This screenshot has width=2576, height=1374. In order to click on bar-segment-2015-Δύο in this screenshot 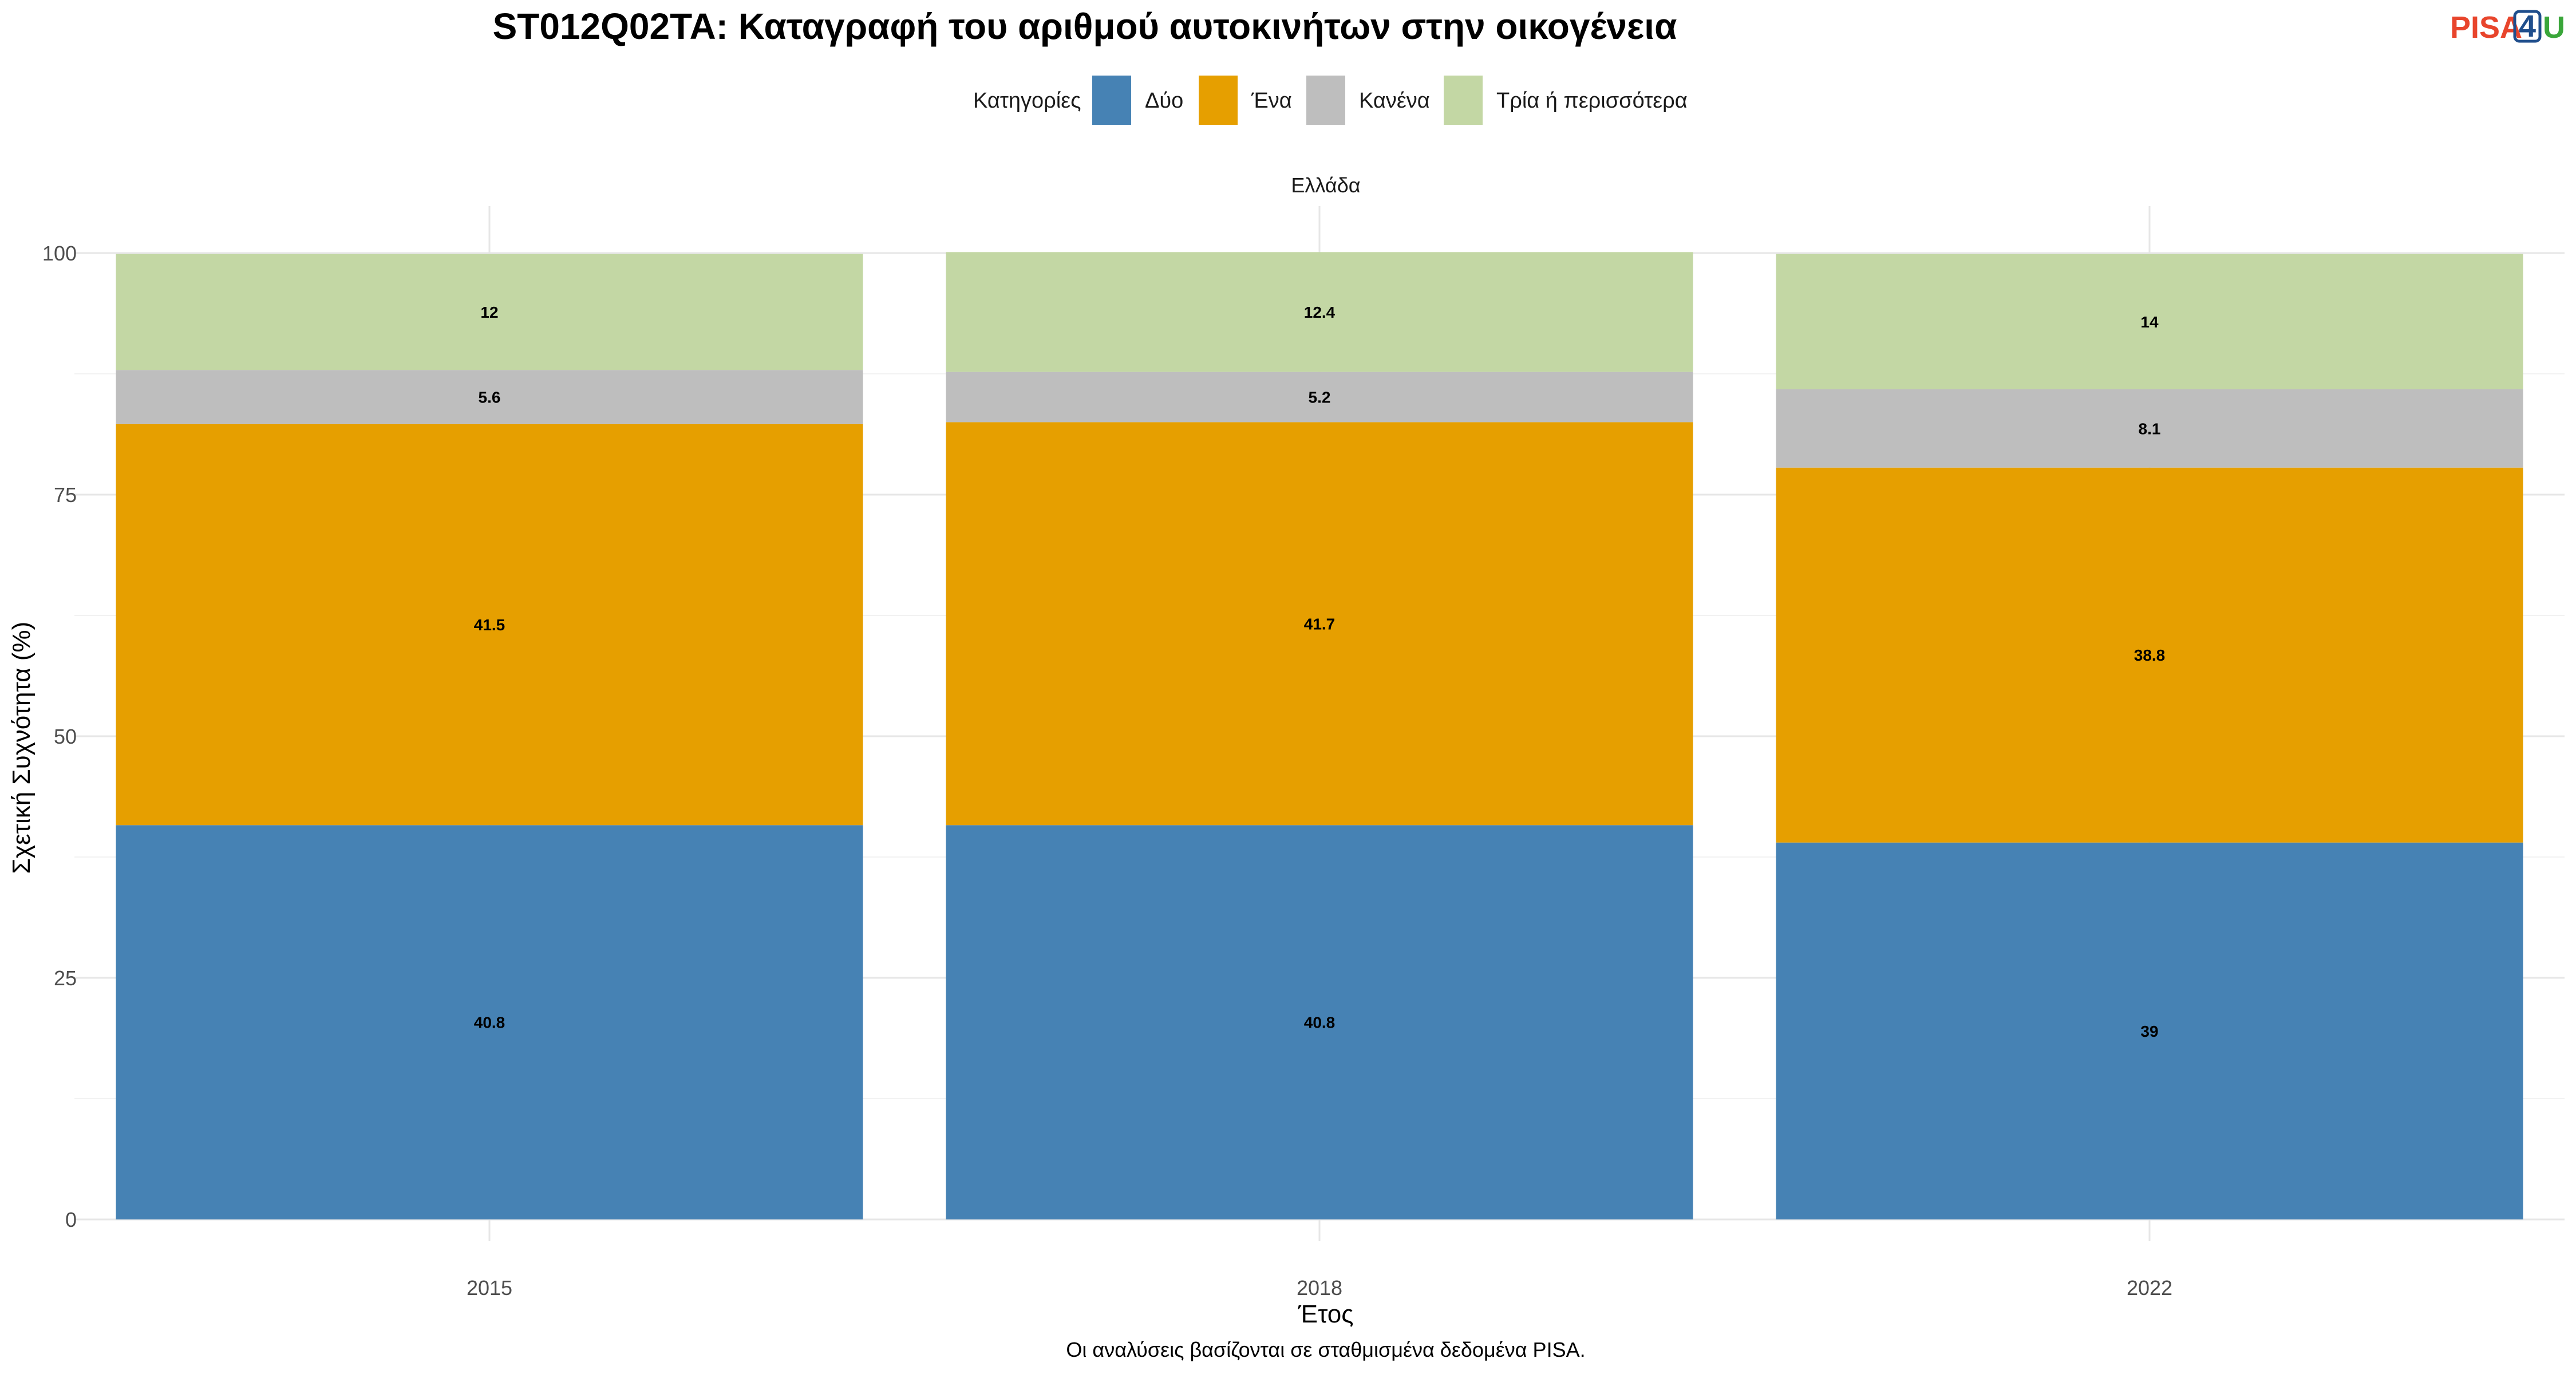, I will do `click(489, 1022)`.